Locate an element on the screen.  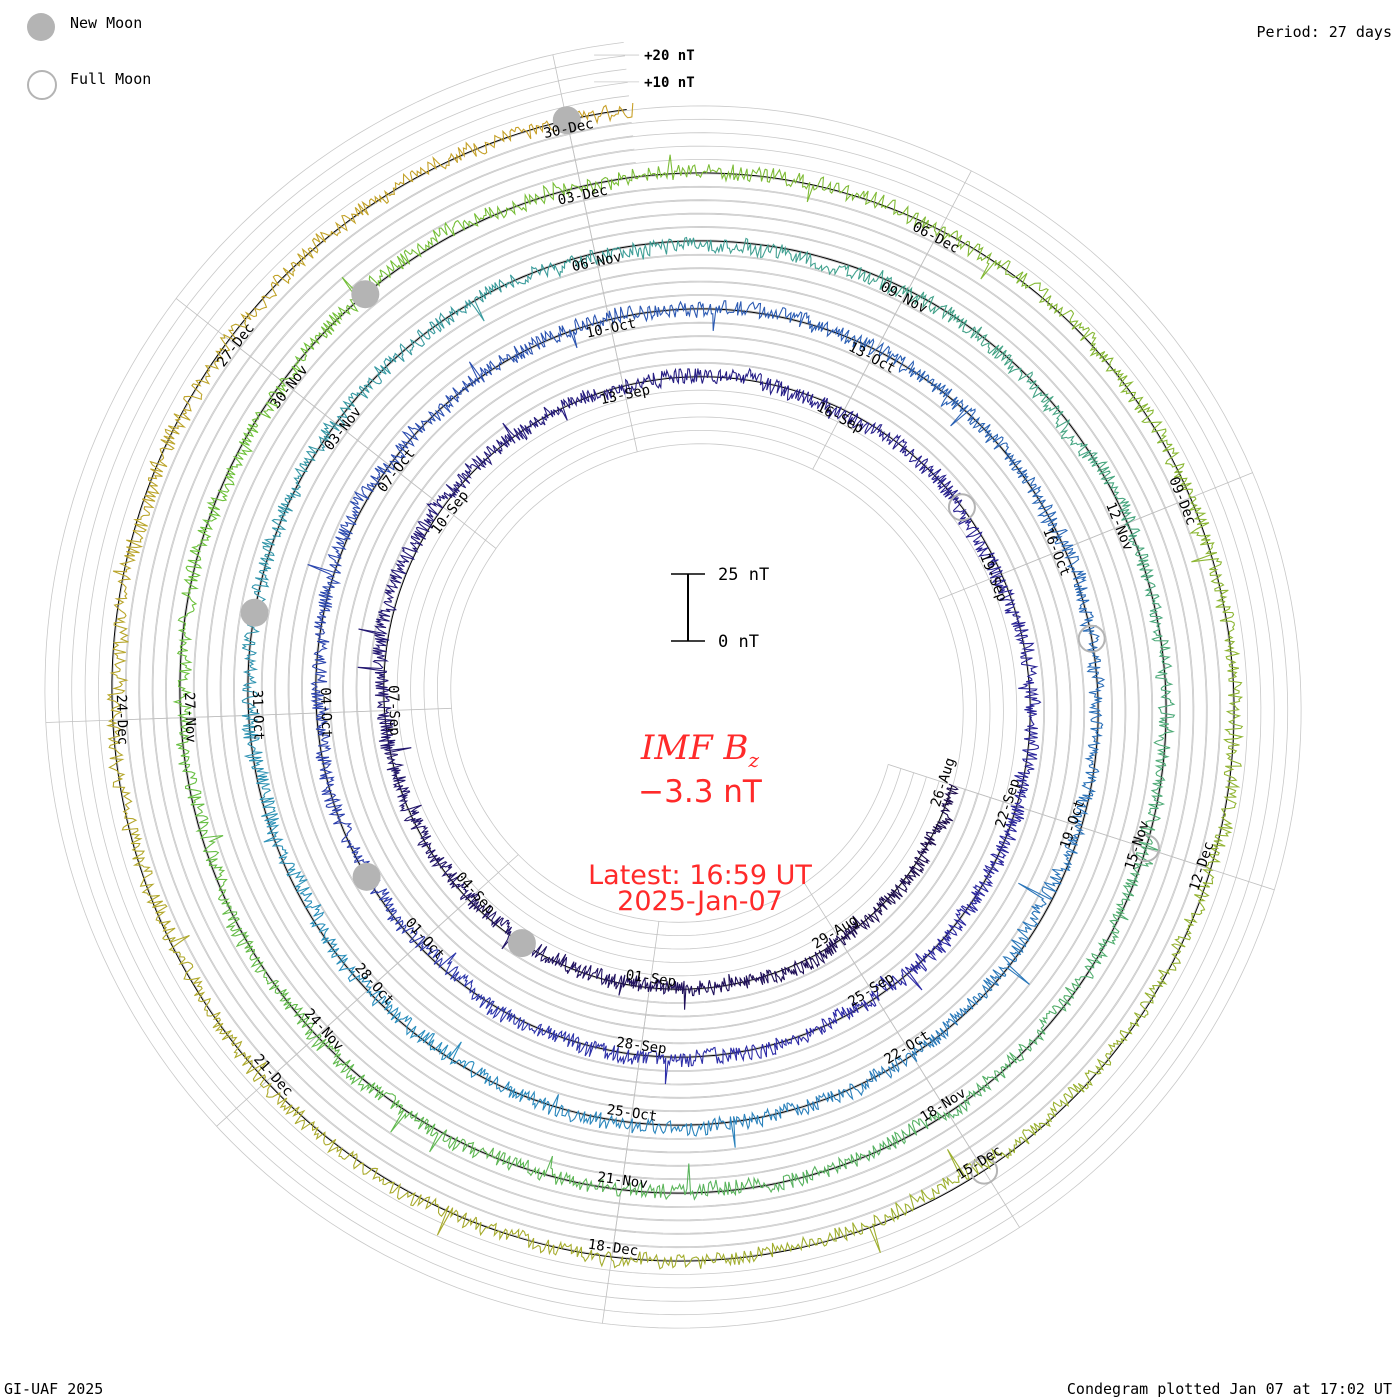
date-label: 13-Sep is located at coordinates (625, 395).